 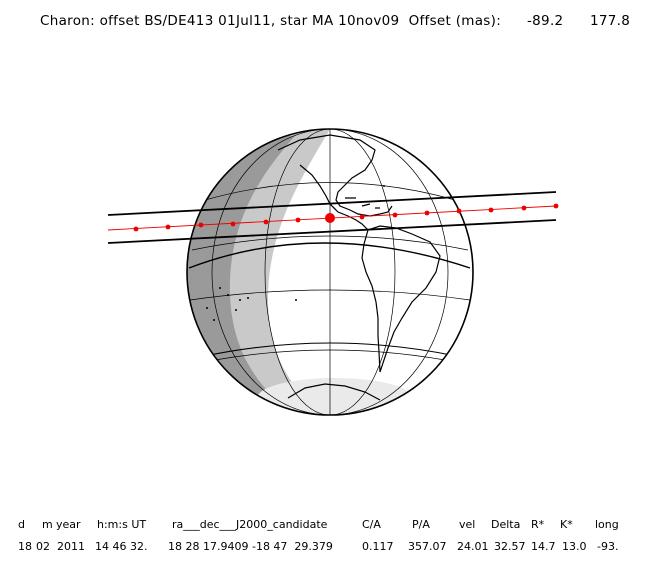 What do you see at coordinates (330, 218) in the screenshot?
I see `closest-approach-dot` at bounding box center [330, 218].